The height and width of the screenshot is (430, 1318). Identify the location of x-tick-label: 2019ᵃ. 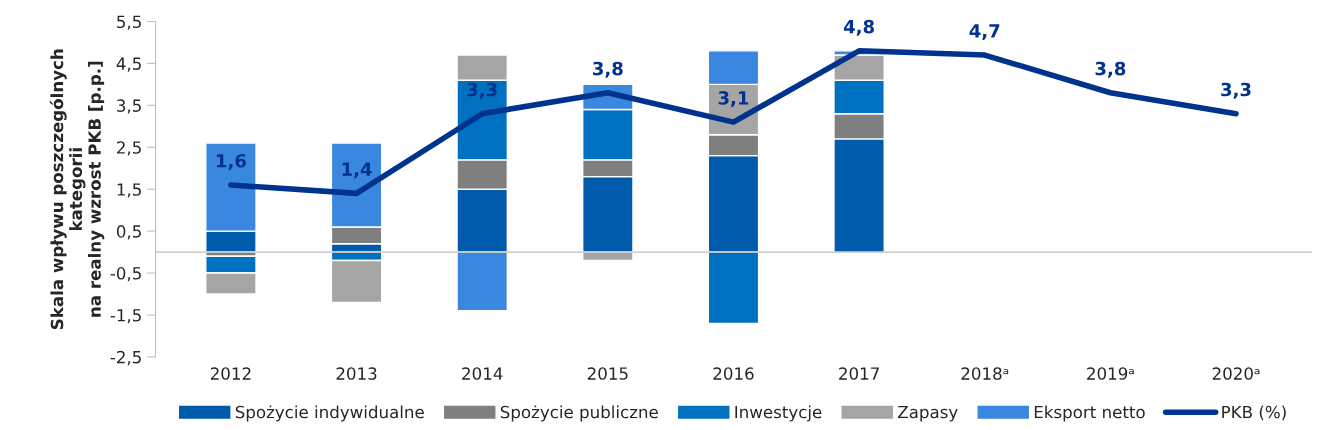
(1110, 373).